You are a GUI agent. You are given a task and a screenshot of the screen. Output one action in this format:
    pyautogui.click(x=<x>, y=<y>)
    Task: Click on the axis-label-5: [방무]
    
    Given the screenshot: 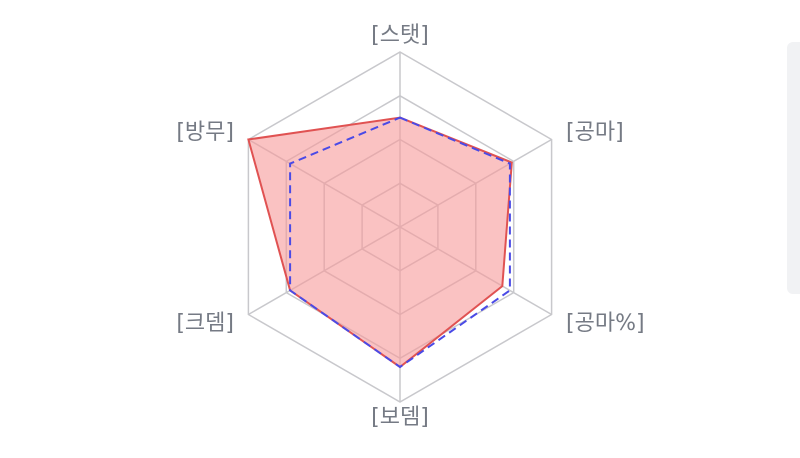 What is the action you would take?
    pyautogui.click(x=205, y=132)
    